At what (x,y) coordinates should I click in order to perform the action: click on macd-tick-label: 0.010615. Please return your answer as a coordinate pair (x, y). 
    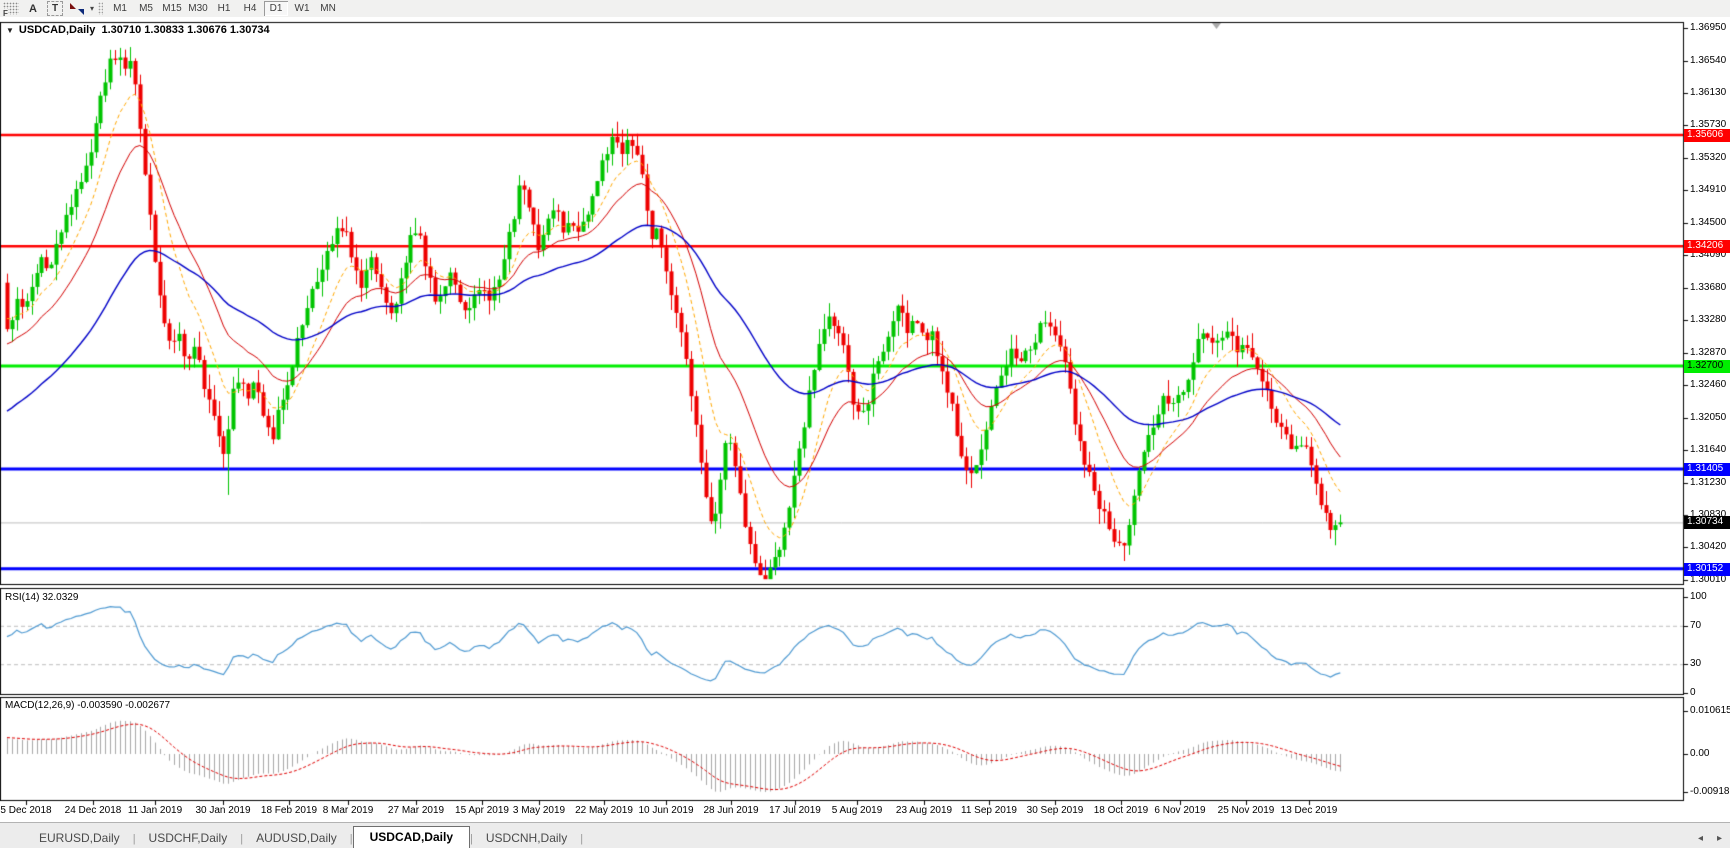
    Looking at the image, I should click on (1710, 710).